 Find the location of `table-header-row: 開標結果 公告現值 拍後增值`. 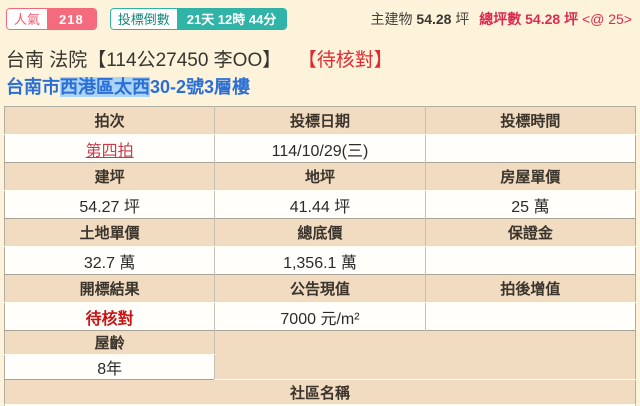

table-header-row: 開標結果 公告現值 拍後增值 is located at coordinates (320, 288).